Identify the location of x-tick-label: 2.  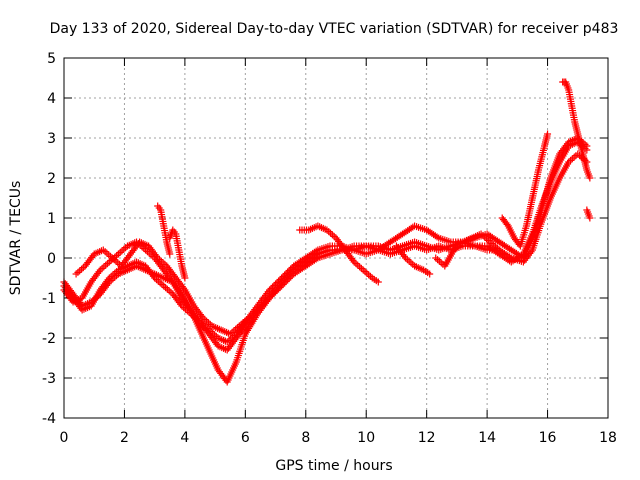
(124, 438).